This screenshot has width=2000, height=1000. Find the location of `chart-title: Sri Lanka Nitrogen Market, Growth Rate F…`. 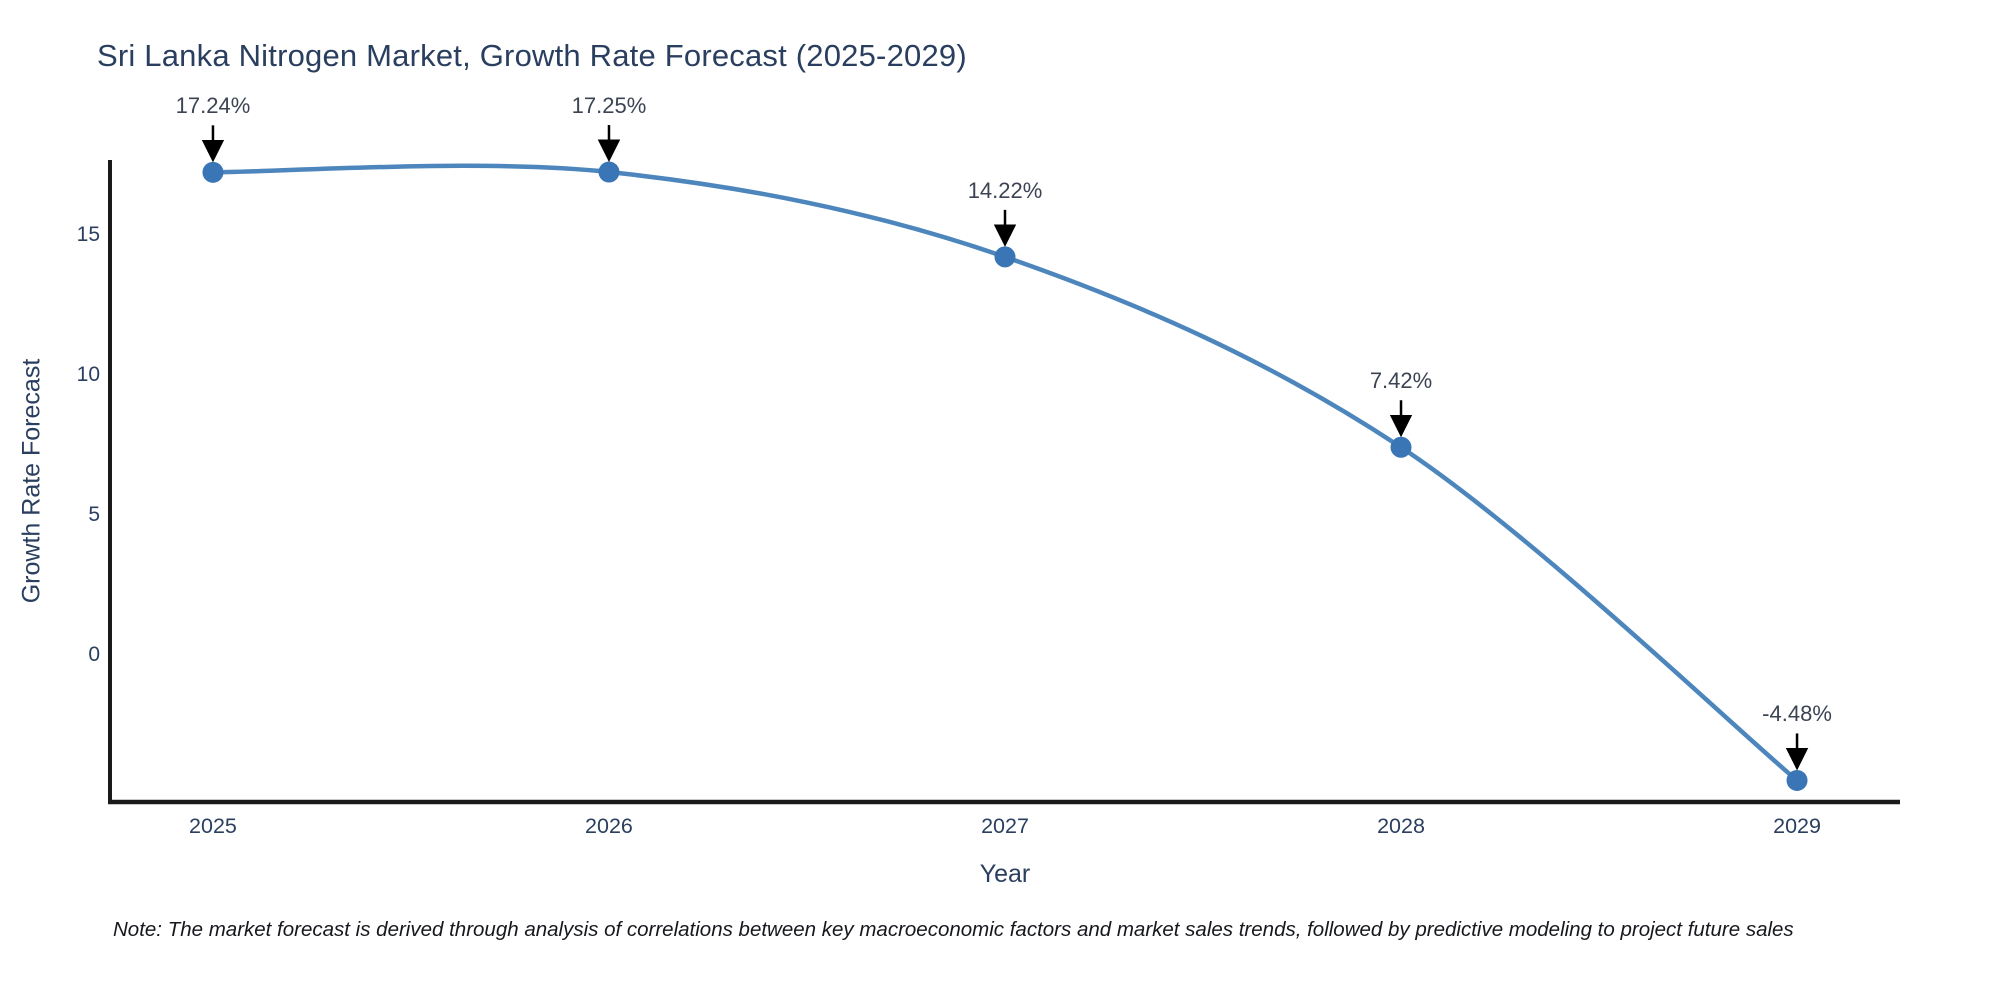

chart-title: Sri Lanka Nitrogen Market, Growth Rate F… is located at coordinates (532, 55).